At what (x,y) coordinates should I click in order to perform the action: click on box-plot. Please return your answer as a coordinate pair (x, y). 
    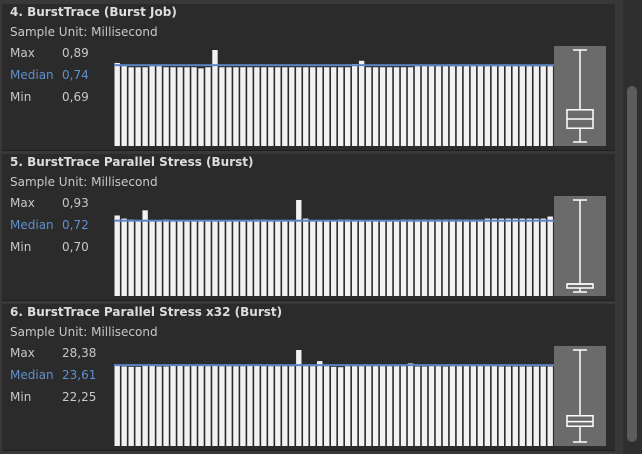
    Looking at the image, I should click on (580, 96).